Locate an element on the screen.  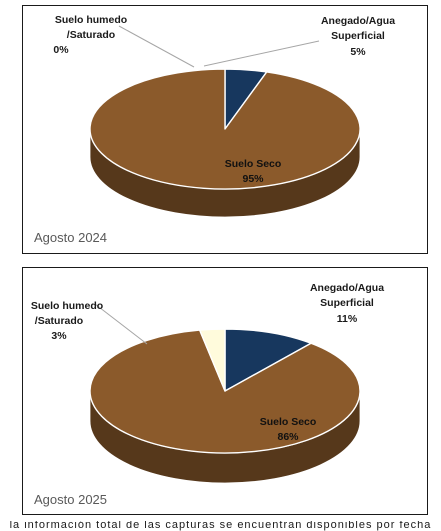
label-seco-percent: 86% is located at coordinates (288, 437).